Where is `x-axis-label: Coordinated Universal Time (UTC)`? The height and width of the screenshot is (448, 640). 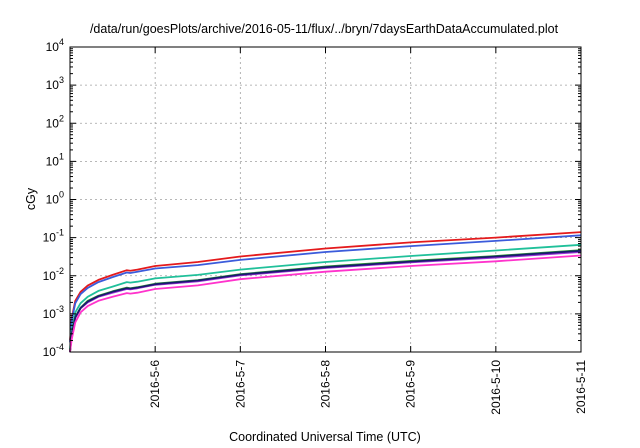 x-axis-label: Coordinated Universal Time (UTC) is located at coordinates (325, 437).